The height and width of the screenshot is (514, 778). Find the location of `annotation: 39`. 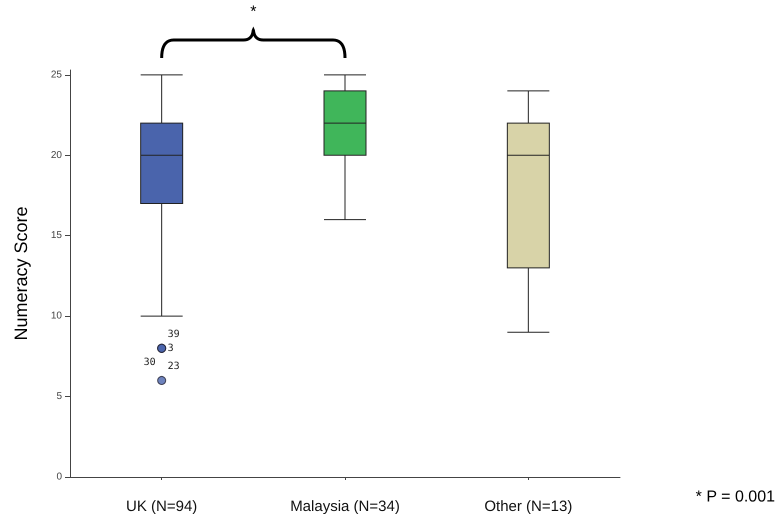

annotation: 39 is located at coordinates (174, 334).